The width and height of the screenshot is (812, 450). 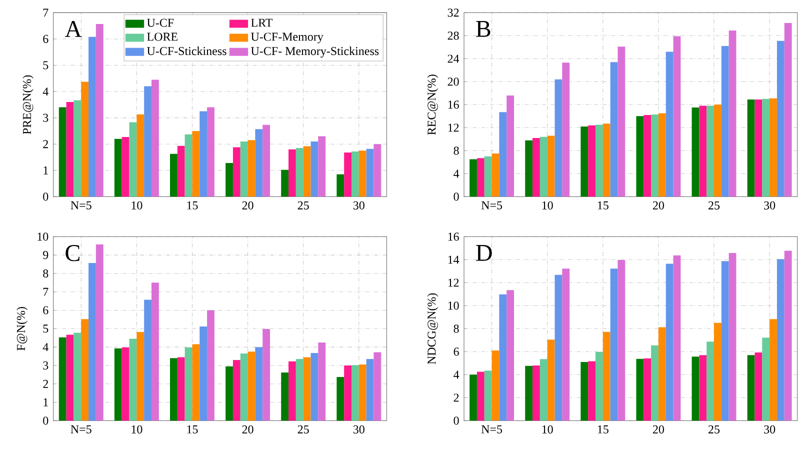 I want to click on legend-label: U-CF-Memory, so click(x=287, y=38).